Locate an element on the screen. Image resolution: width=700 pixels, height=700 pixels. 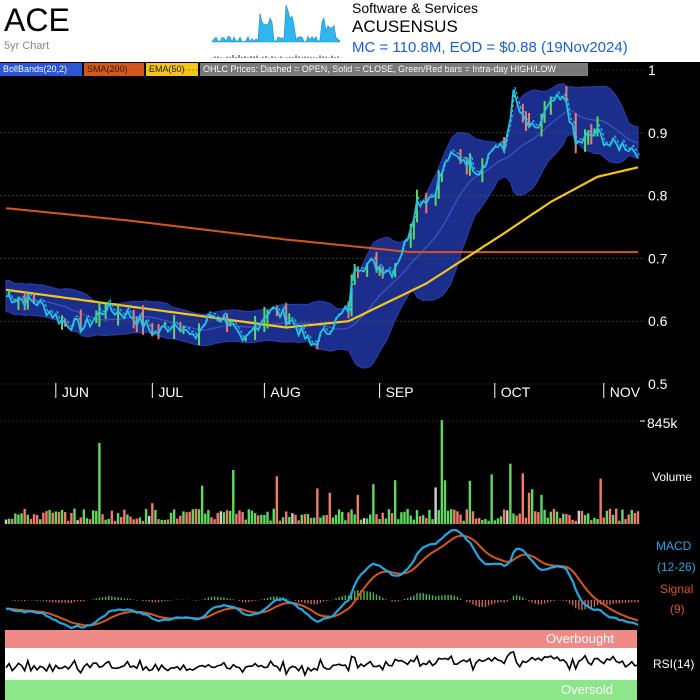
chart-period-label: 5yr Chart is located at coordinates (27, 46).